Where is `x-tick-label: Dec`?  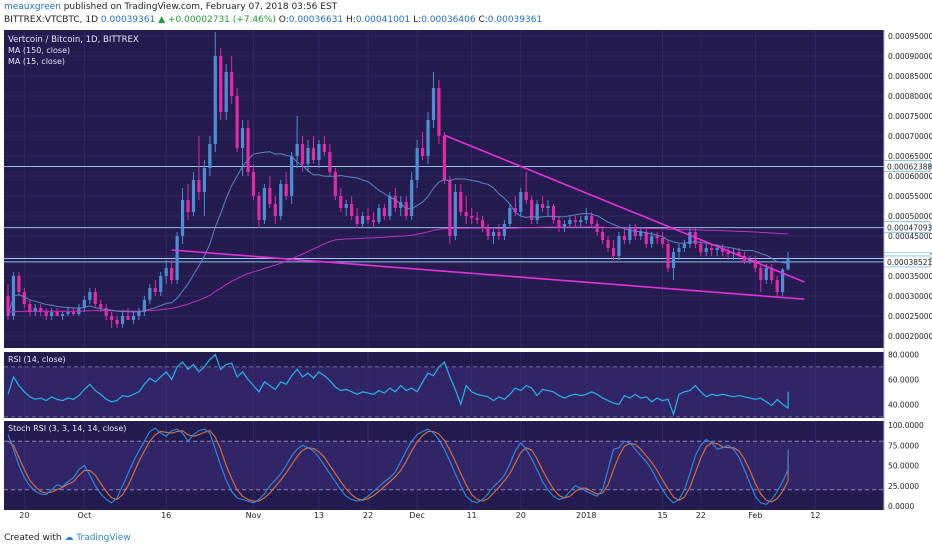 x-tick-label: Dec is located at coordinates (416, 515).